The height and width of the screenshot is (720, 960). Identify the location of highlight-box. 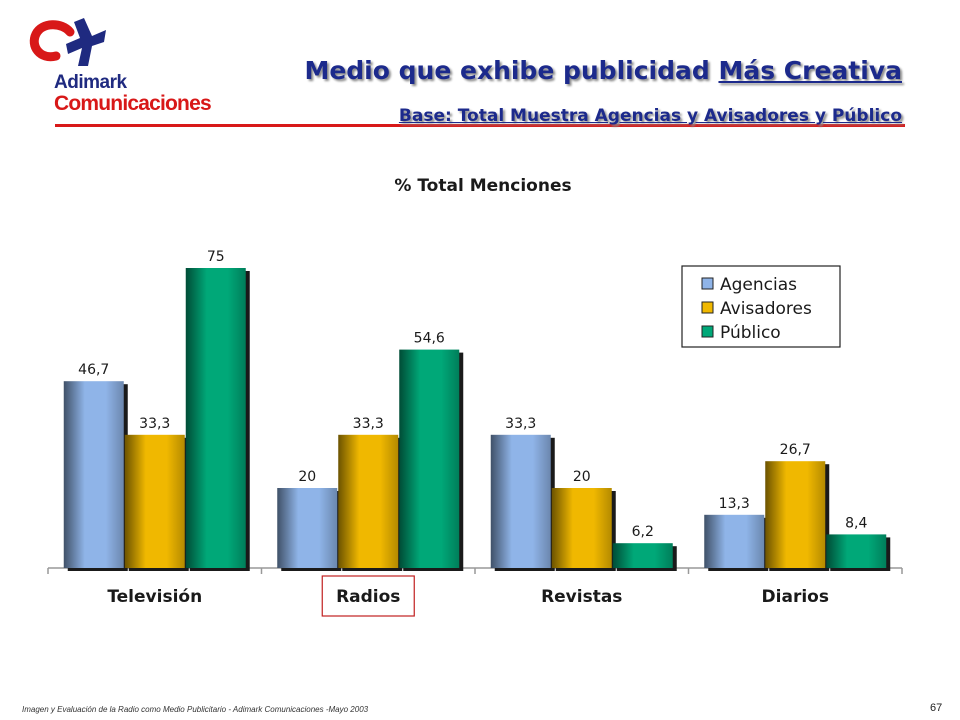
(368, 596).